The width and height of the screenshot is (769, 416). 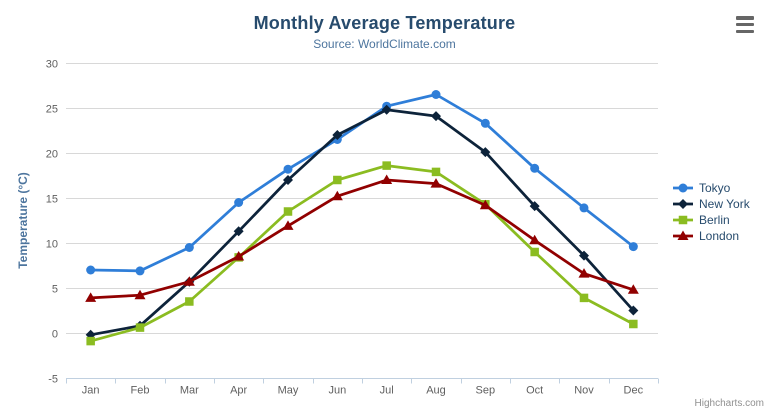 I want to click on point-tokyo-nov, so click(x=584, y=208).